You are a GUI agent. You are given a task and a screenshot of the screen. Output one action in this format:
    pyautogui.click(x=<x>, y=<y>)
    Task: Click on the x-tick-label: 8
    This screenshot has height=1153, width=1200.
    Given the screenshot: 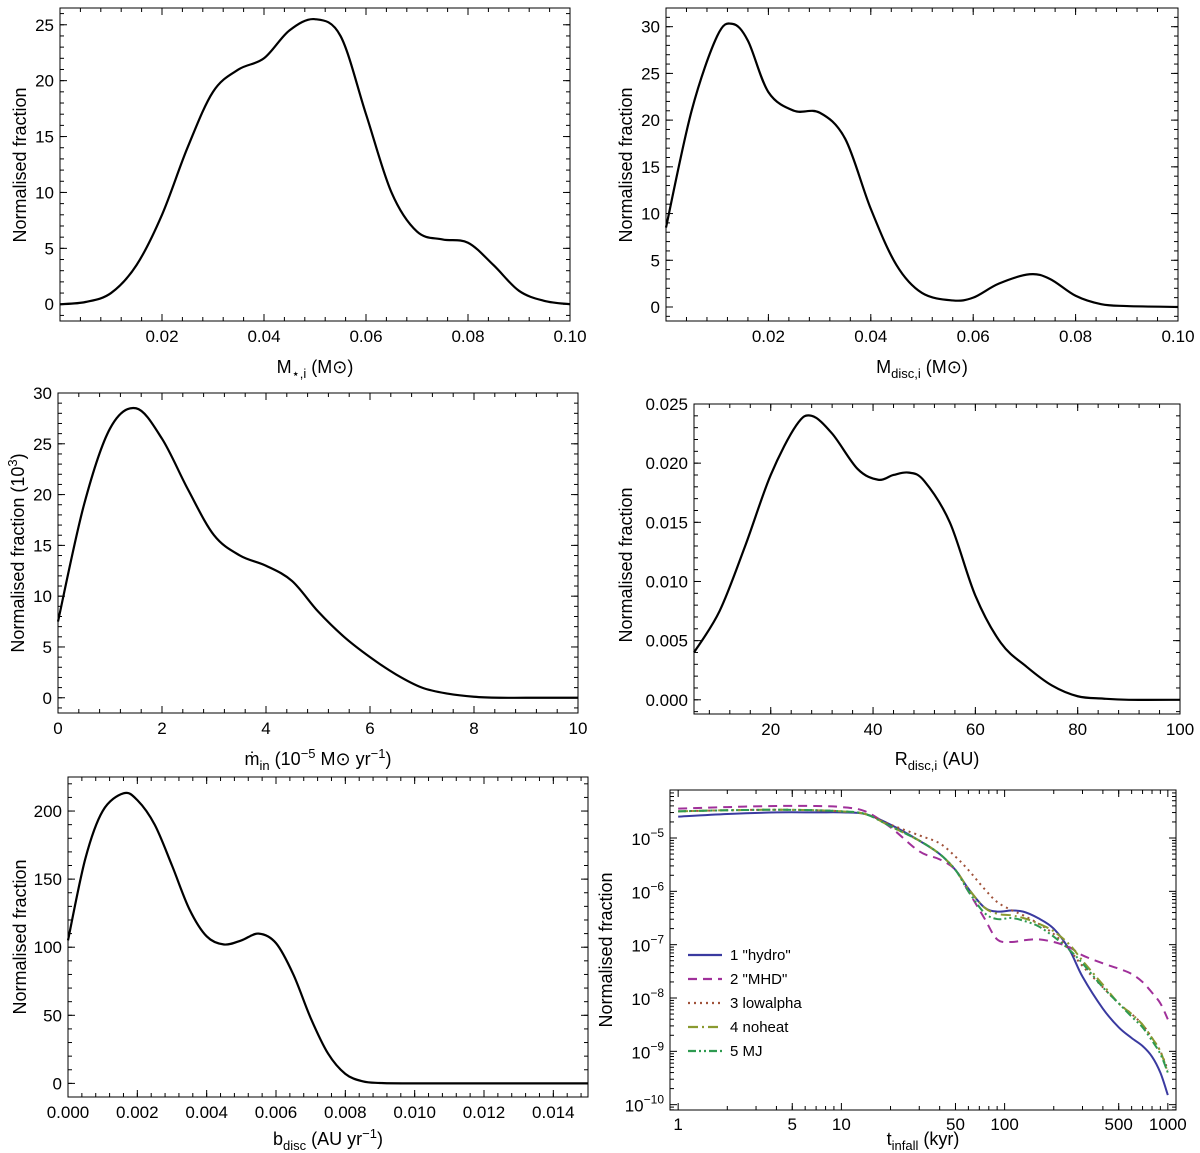 What is the action you would take?
    pyautogui.click(x=473, y=728)
    